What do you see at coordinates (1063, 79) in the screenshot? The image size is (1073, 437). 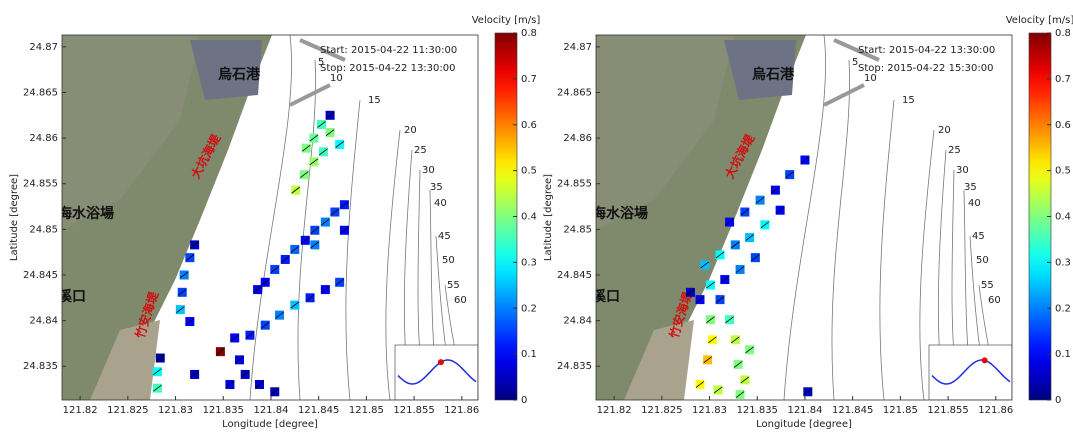 I see `colorbar-tick-label: 0.7` at bounding box center [1063, 79].